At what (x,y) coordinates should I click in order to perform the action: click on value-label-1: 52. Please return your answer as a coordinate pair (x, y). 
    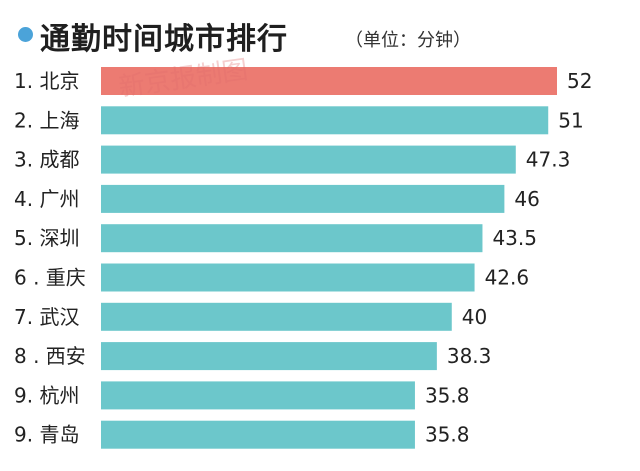
    Looking at the image, I should click on (579, 81).